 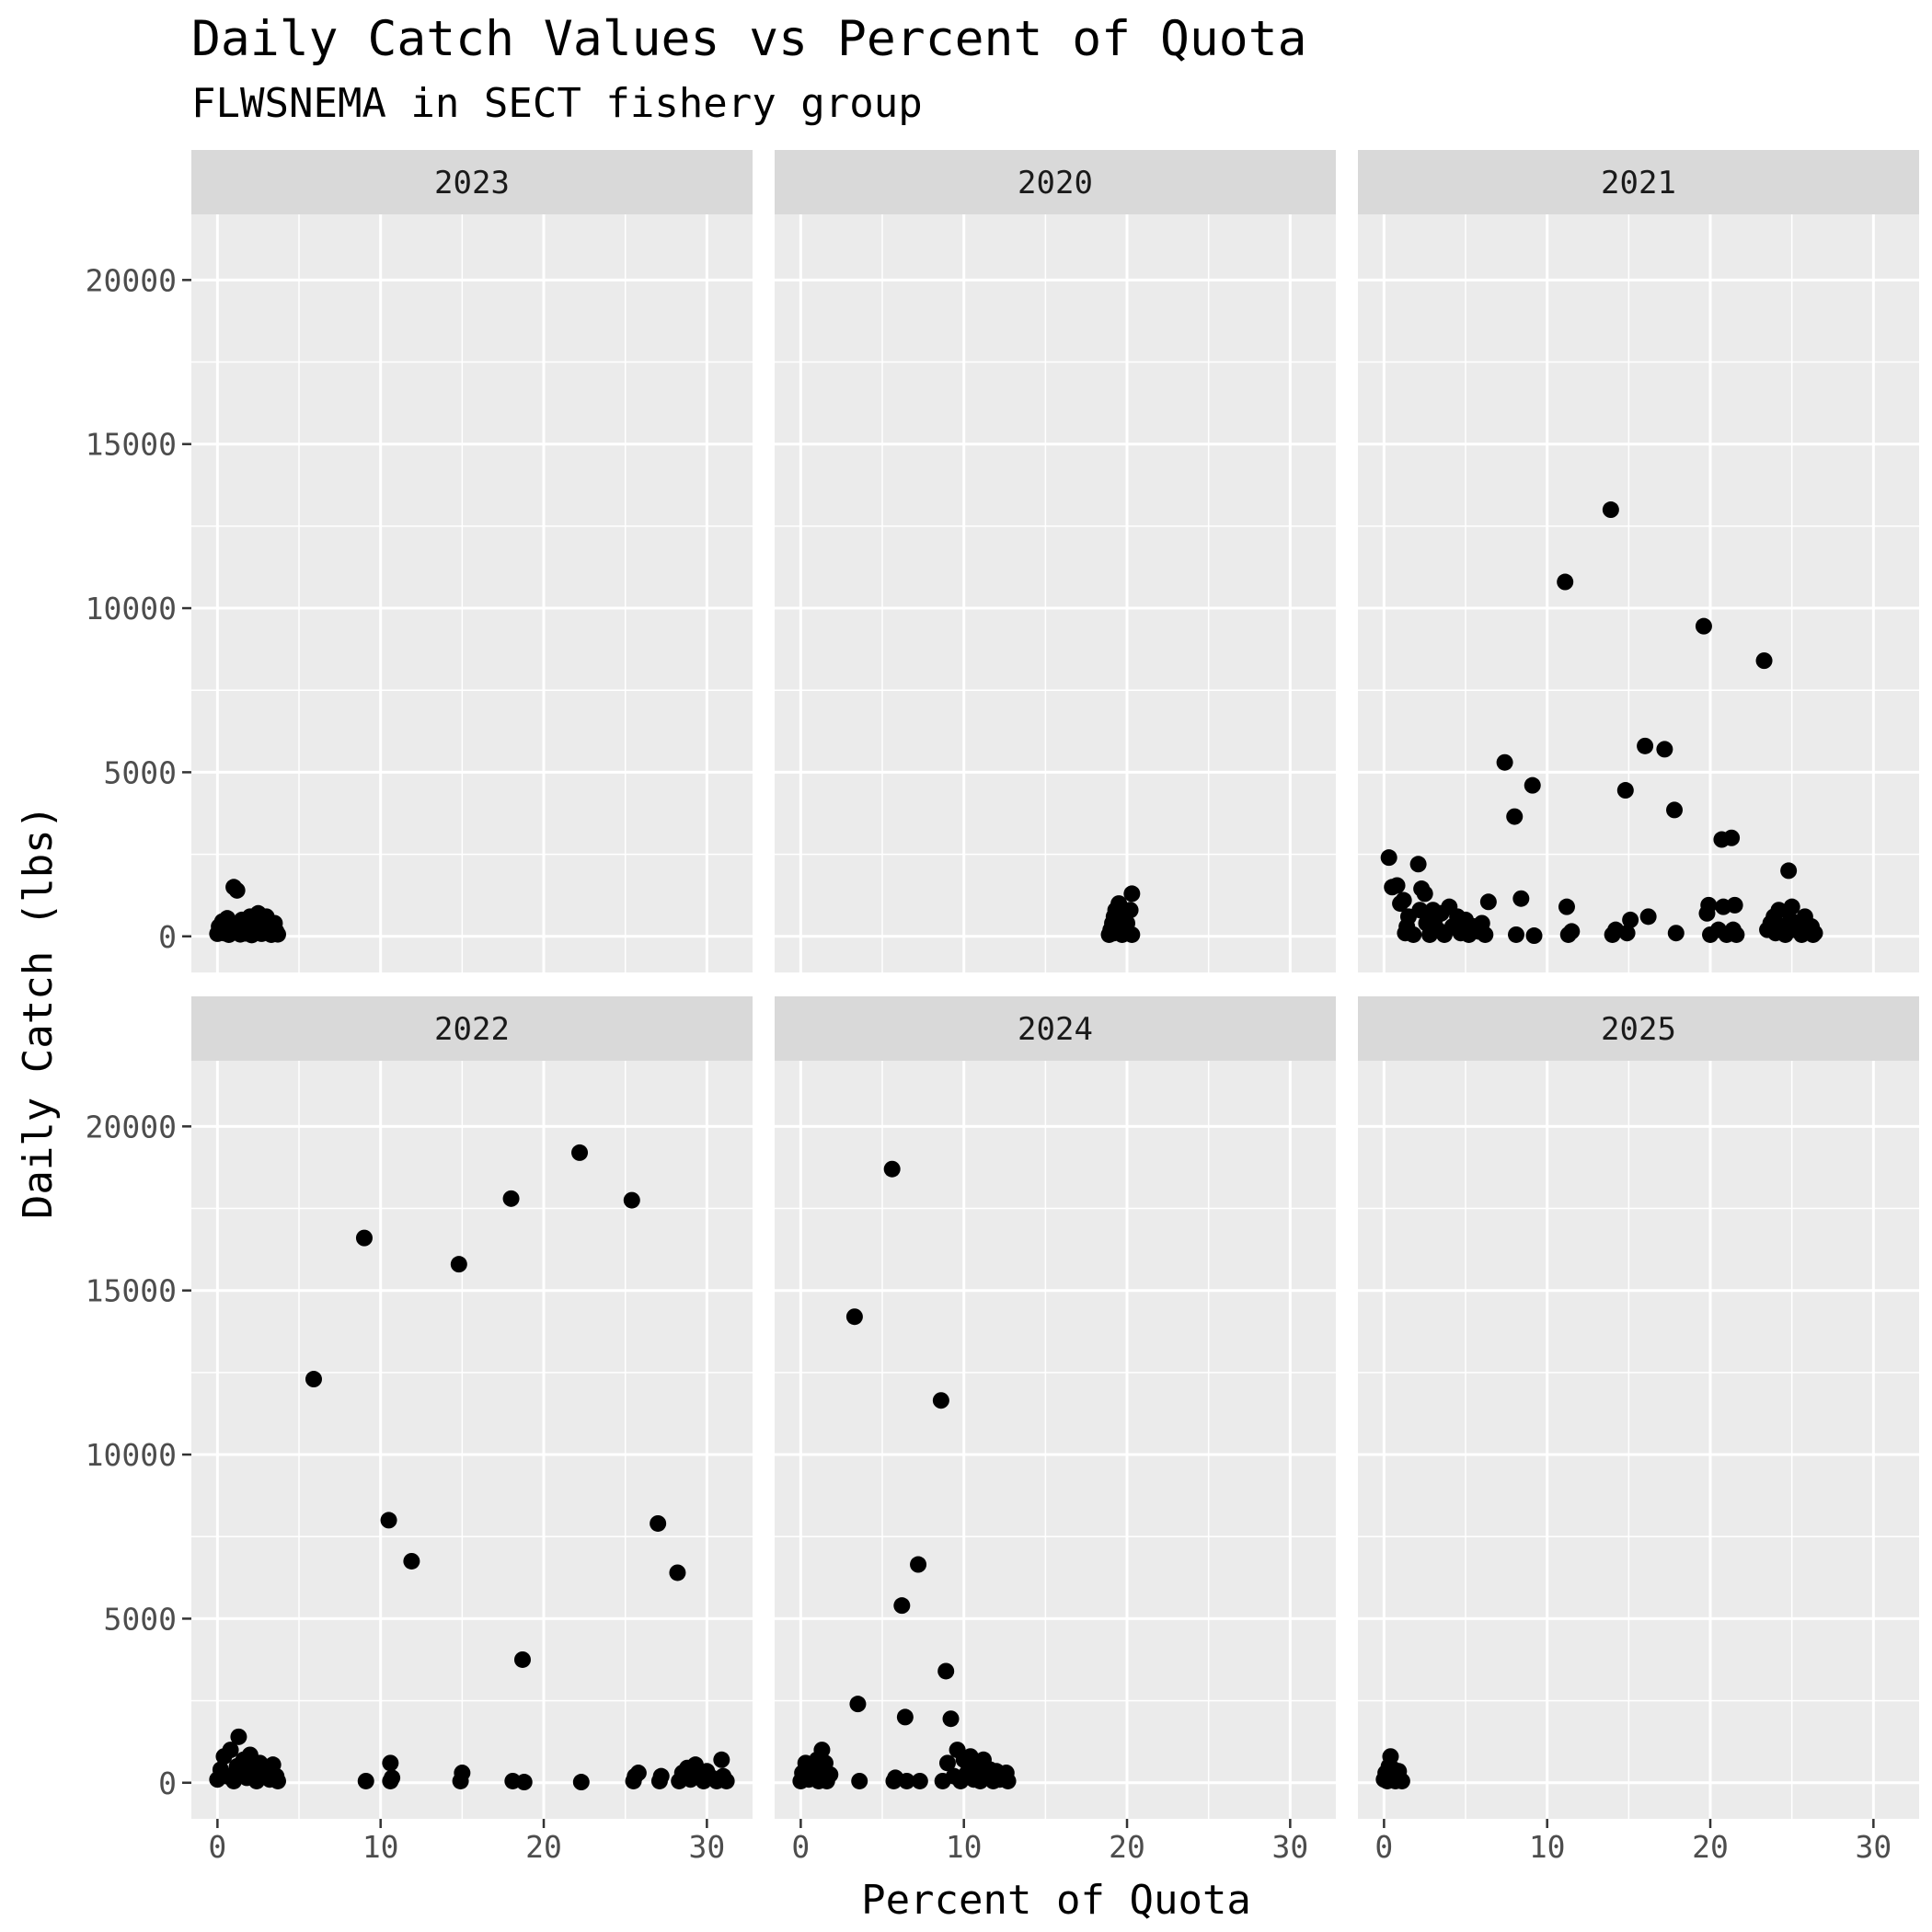 What do you see at coordinates (217, 1847) in the screenshot?
I see `x-tick-label: 0` at bounding box center [217, 1847].